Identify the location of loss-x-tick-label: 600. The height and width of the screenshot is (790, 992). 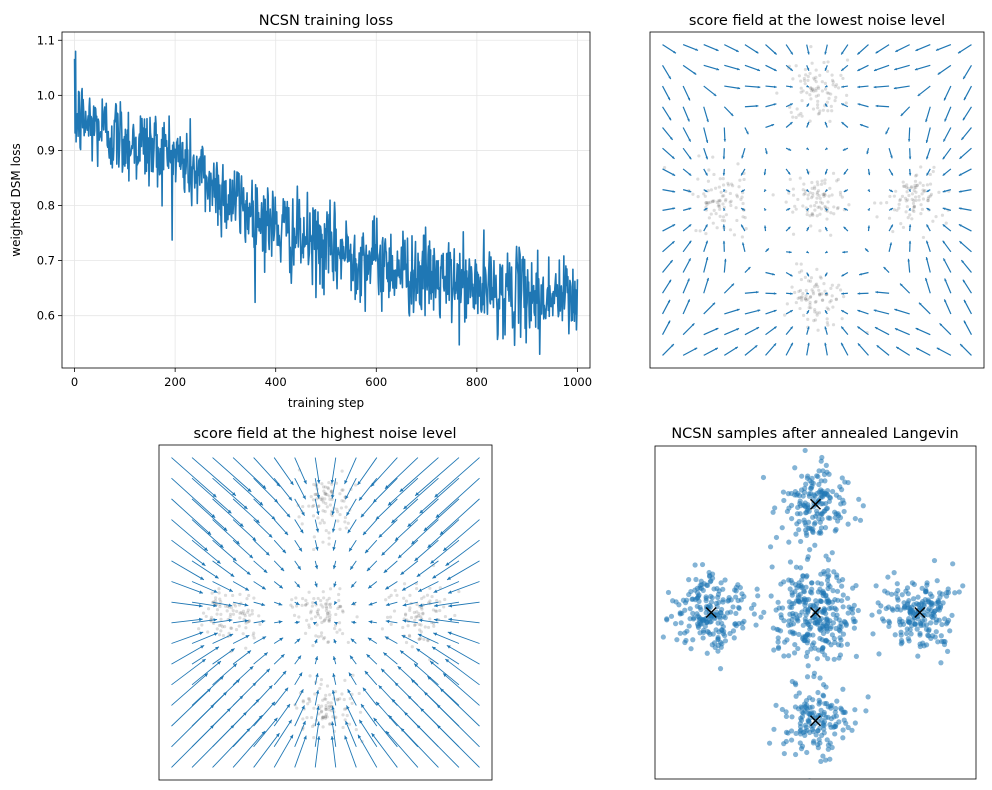
(376, 382).